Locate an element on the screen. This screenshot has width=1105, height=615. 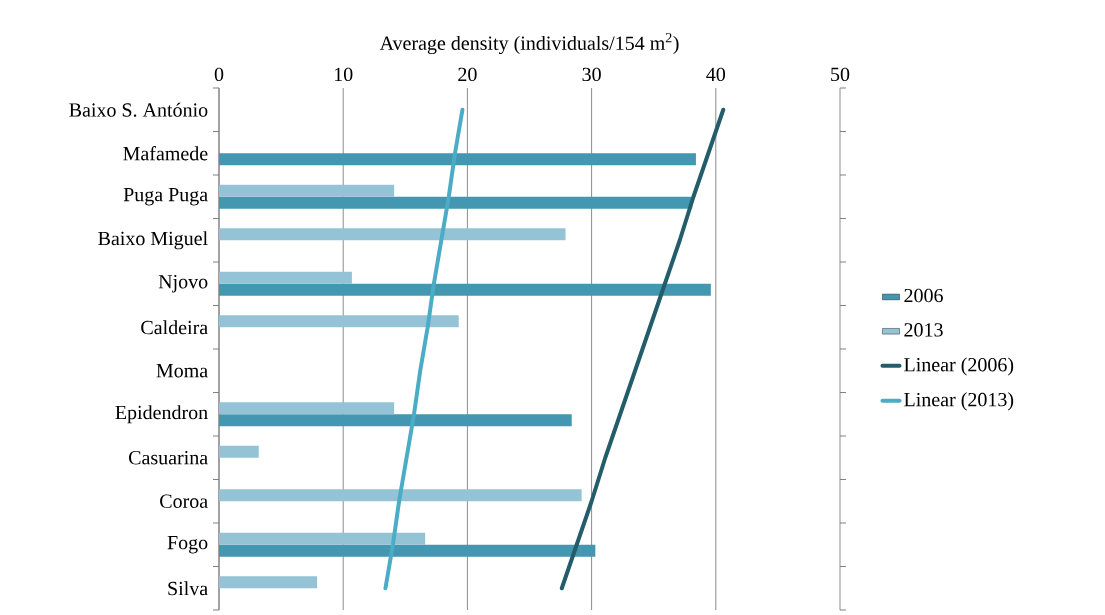
x-tick-label: 30 is located at coordinates (591, 74).